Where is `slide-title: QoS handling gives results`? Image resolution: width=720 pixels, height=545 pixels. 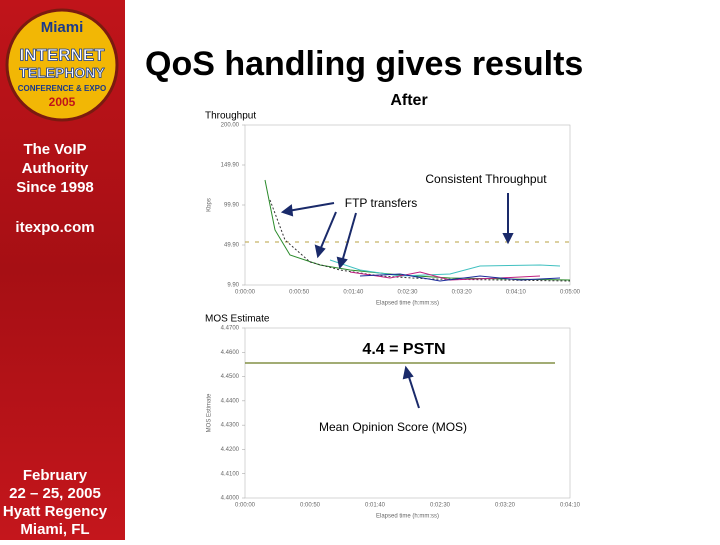
slide-title: QoS handling gives results is located at coordinates (364, 64).